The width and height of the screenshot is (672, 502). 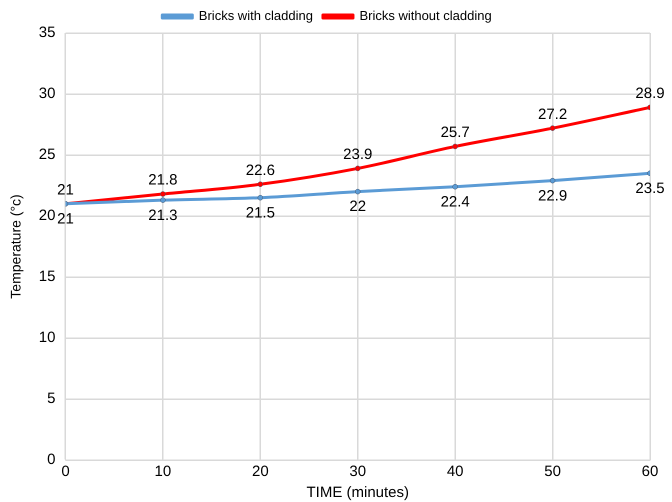 What do you see at coordinates (425, 16) in the screenshot?
I see `legend-label: Bricks without cladding` at bounding box center [425, 16].